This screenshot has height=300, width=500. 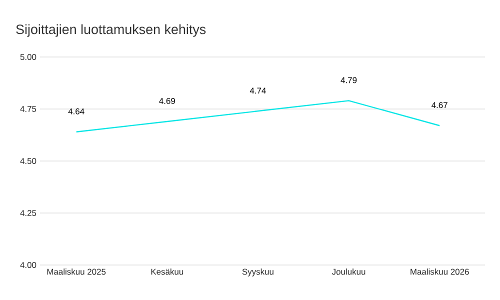 I want to click on y-tick-label: 5.00, so click(x=28, y=57).